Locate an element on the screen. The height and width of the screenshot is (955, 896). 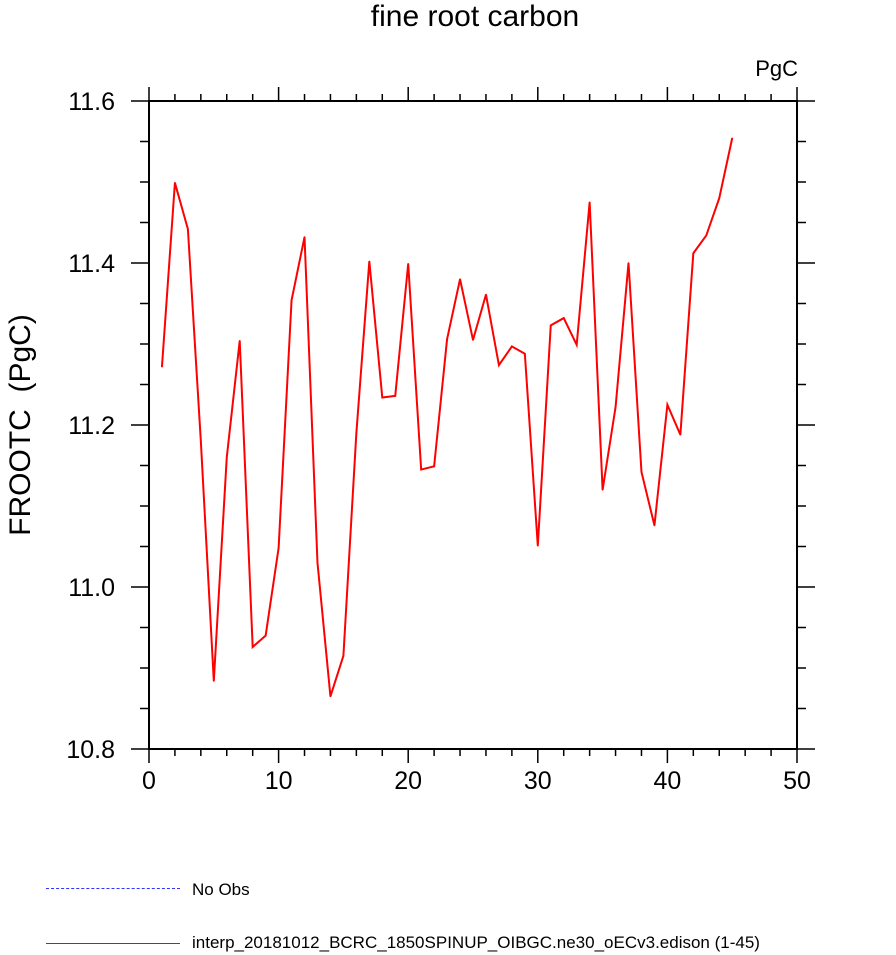
legend-label-no-obs: No Obs is located at coordinates (221, 889).